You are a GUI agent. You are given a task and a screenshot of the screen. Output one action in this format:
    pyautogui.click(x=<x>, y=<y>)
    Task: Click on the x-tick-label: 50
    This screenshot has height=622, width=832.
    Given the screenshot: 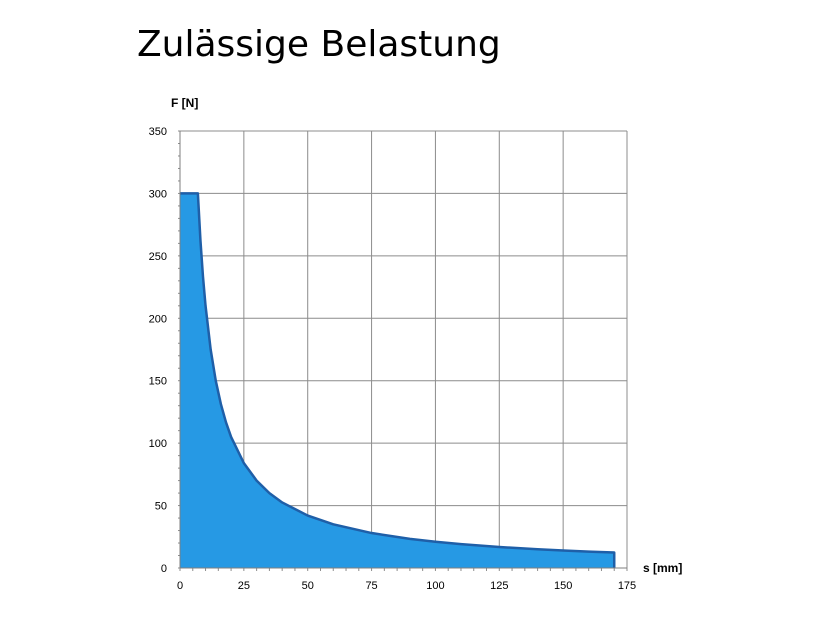 What is the action you would take?
    pyautogui.click(x=308, y=586)
    